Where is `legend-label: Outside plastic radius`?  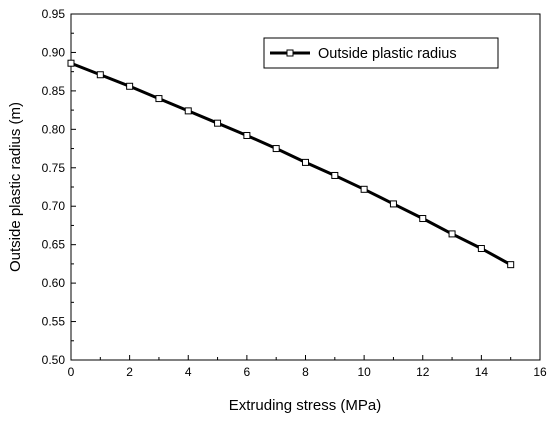 legend-label: Outside plastic radius is located at coordinates (387, 54).